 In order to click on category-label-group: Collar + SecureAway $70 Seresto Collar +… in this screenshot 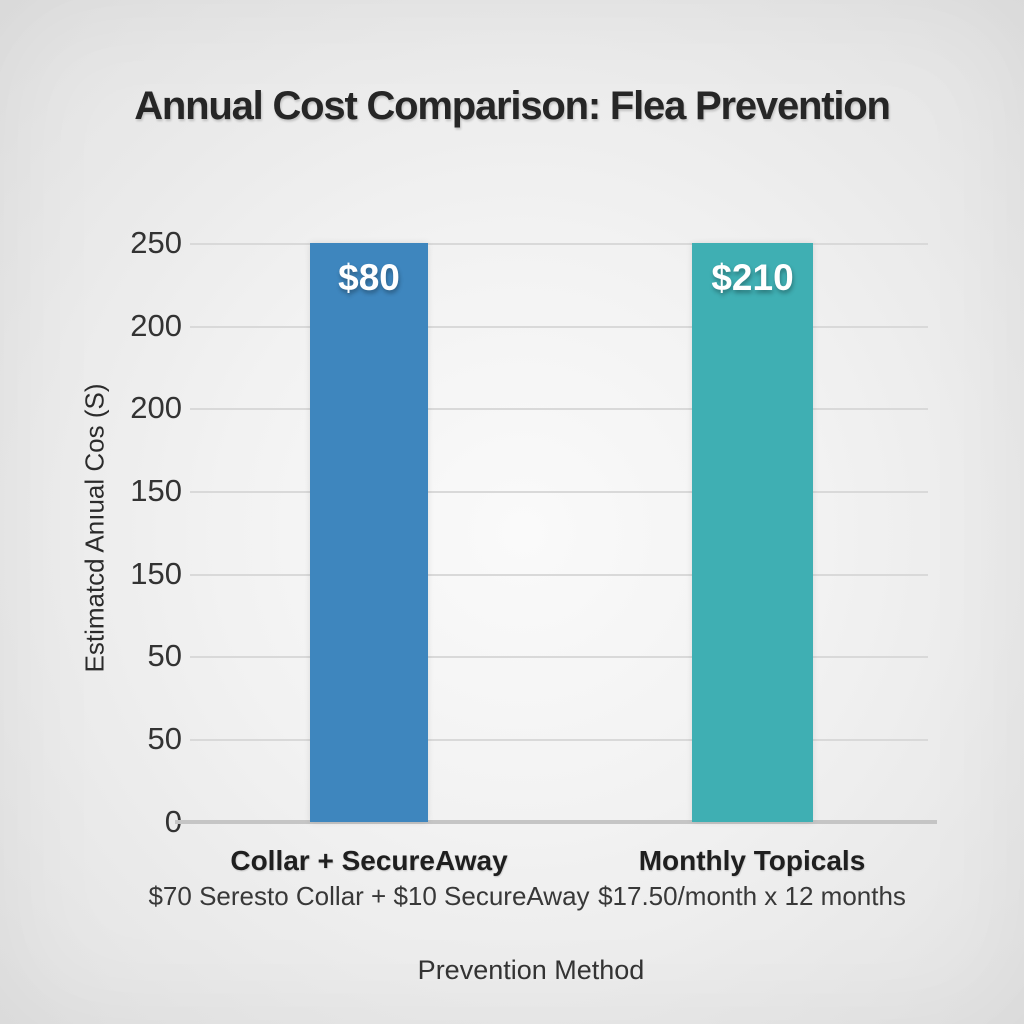, I will do `click(369, 879)`.